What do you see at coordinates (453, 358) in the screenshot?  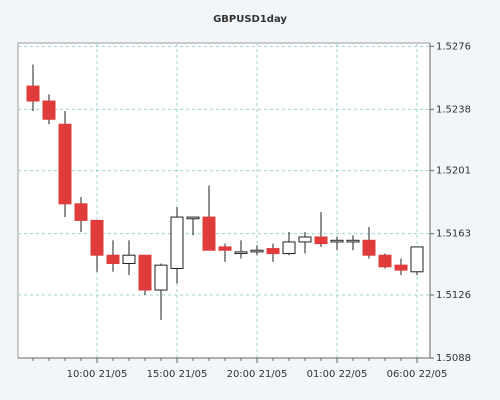 I see `y-tick-label: 1.5088` at bounding box center [453, 358].